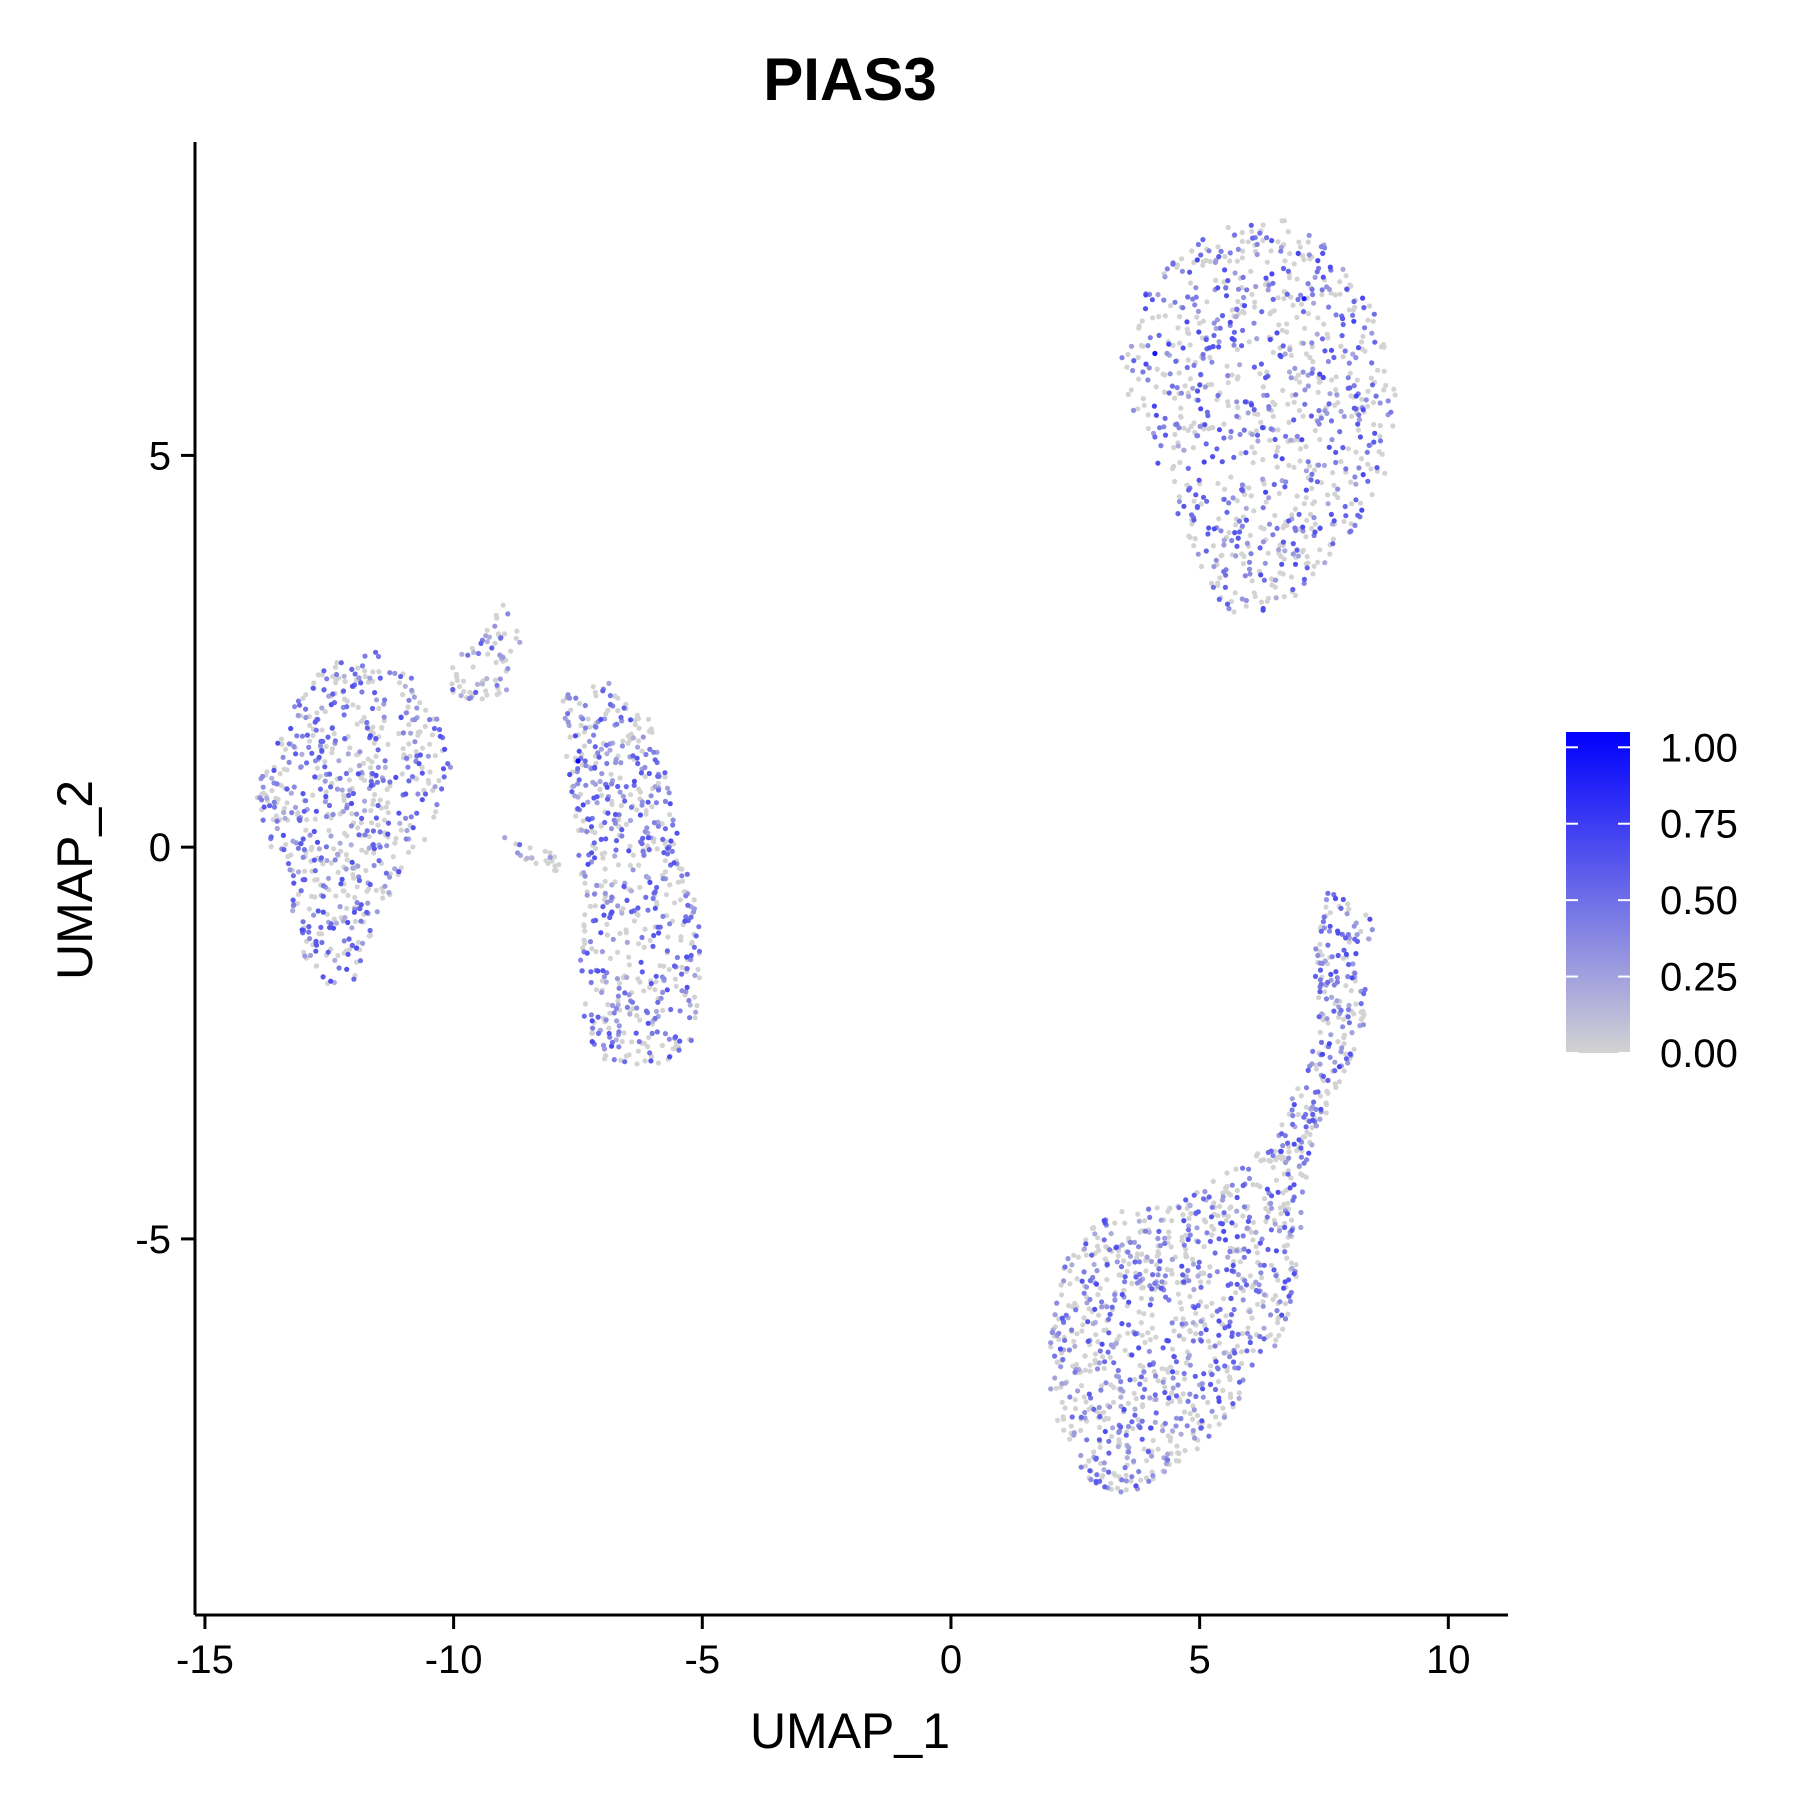 This screenshot has height=1800, width=1800. What do you see at coordinates (1200, 1660) in the screenshot?
I see `x-tick-label: 5` at bounding box center [1200, 1660].